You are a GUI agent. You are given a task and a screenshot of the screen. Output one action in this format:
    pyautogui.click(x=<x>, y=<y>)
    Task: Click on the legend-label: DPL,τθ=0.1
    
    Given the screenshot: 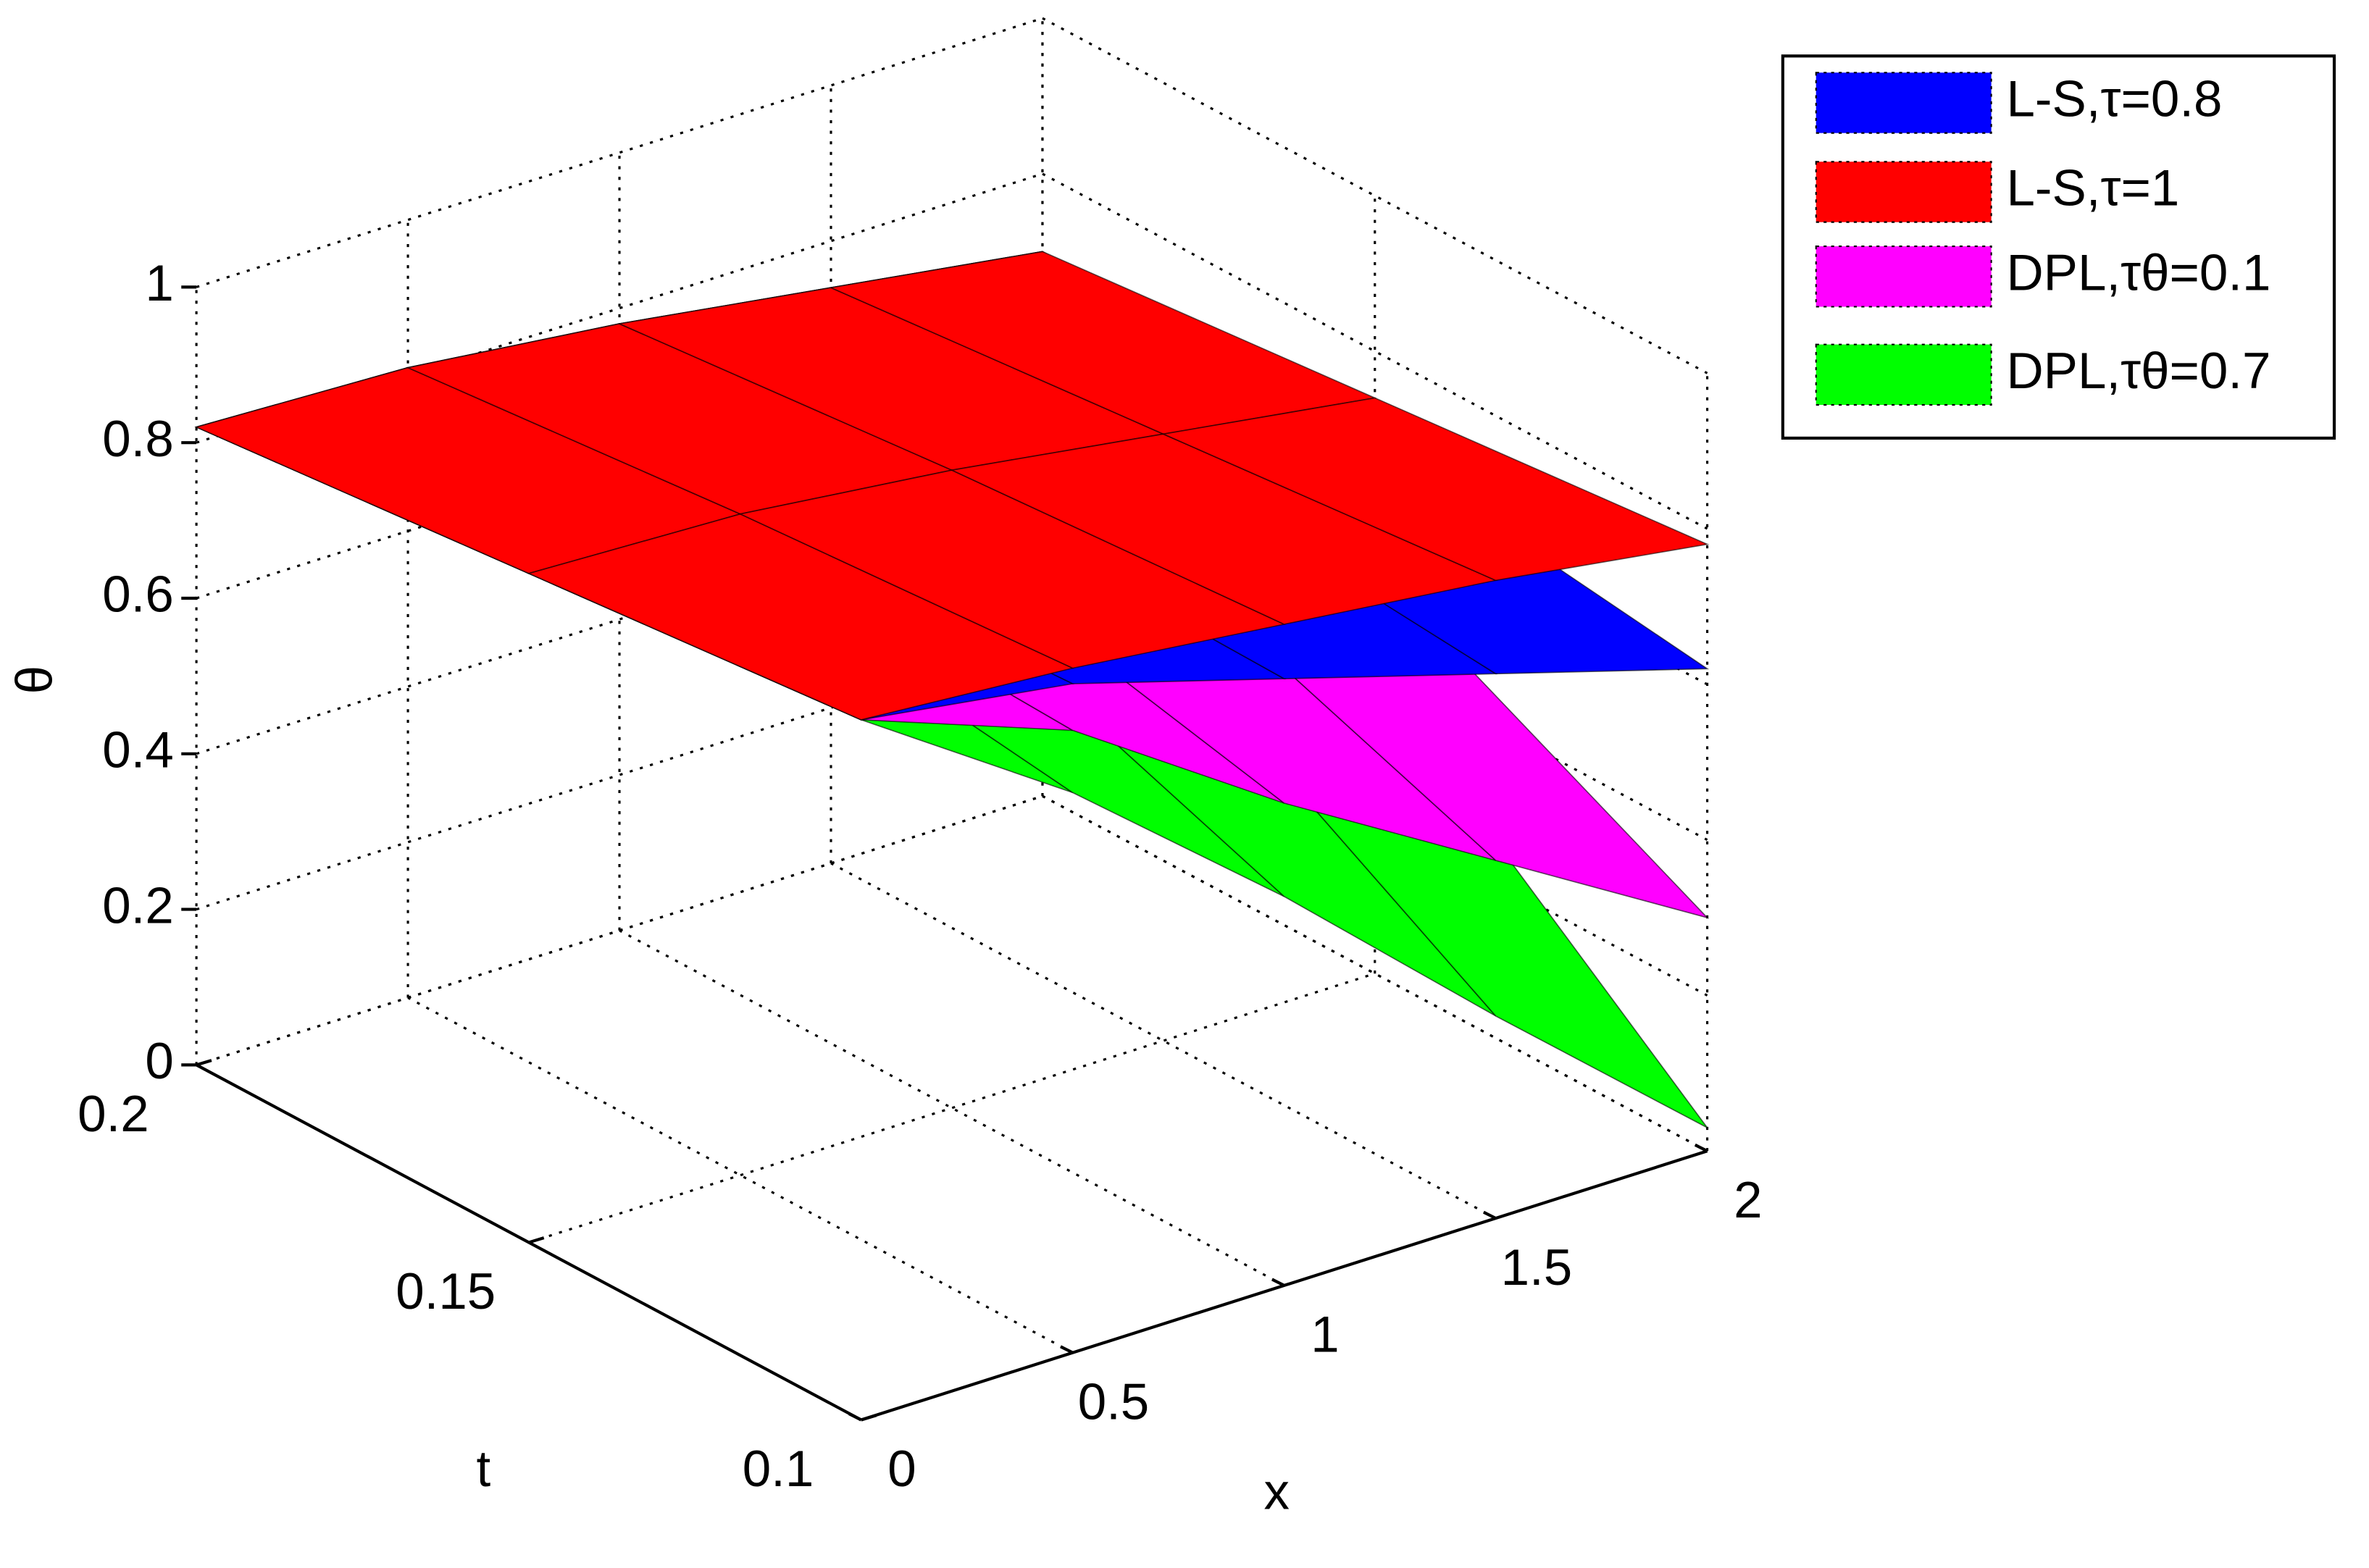 What is the action you would take?
    pyautogui.click(x=2138, y=273)
    